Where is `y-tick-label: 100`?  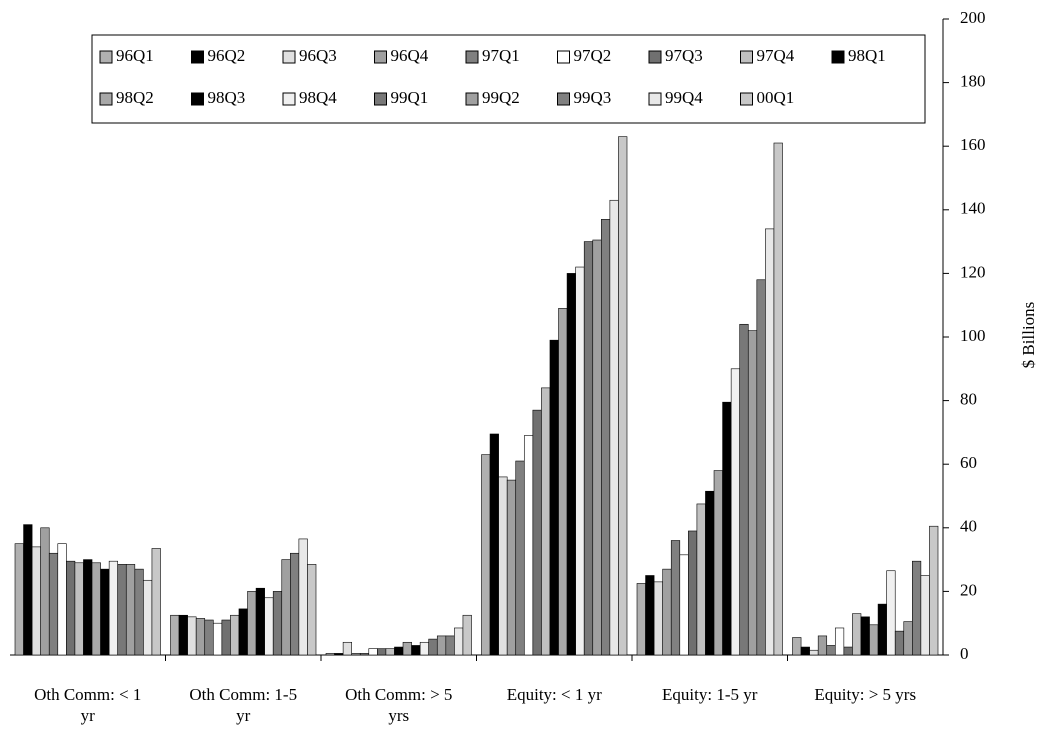 y-tick-label: 100 is located at coordinates (973, 335).